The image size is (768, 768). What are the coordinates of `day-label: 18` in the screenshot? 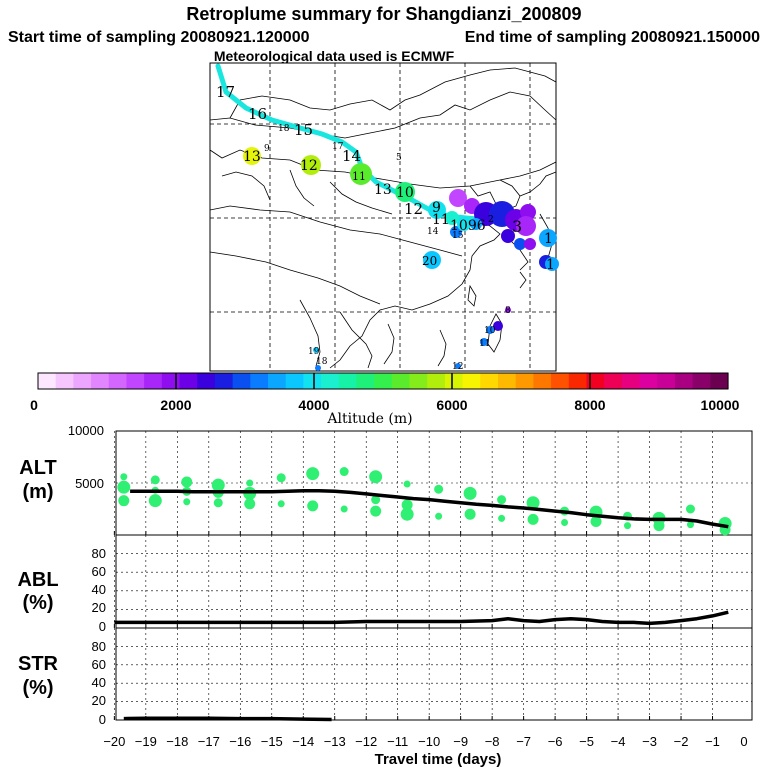 It's located at (322, 362).